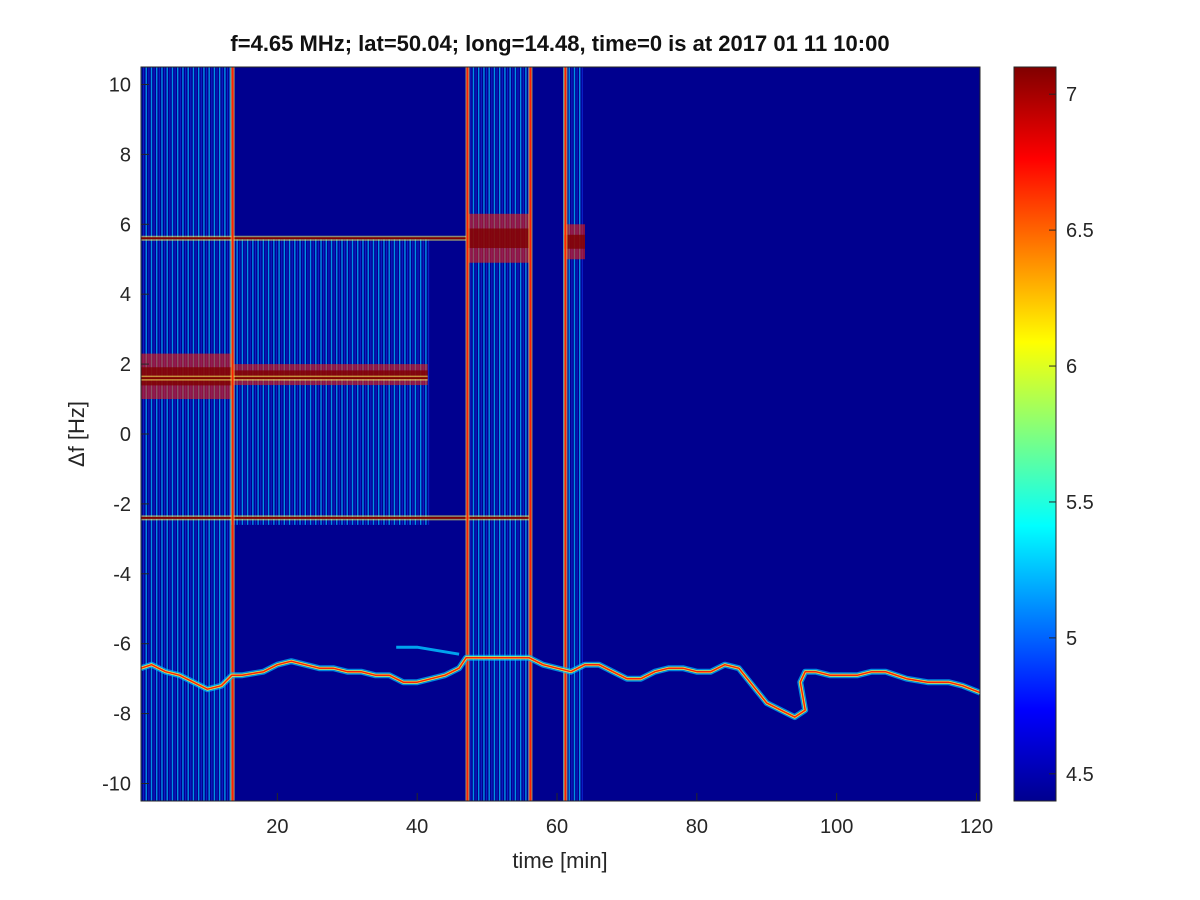 The image size is (1200, 900). What do you see at coordinates (697, 827) in the screenshot?
I see `x-tick-label: 80` at bounding box center [697, 827].